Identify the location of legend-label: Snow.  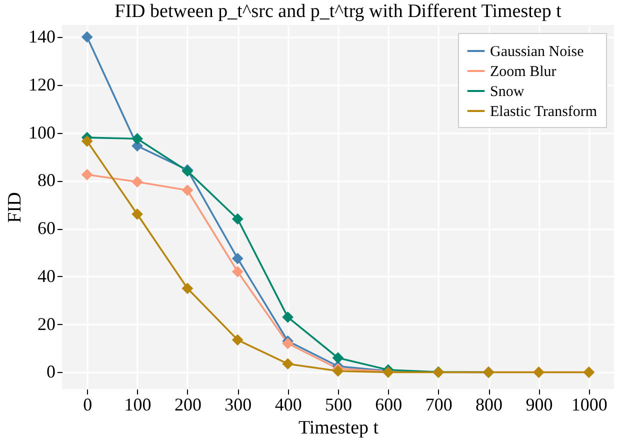
(507, 92).